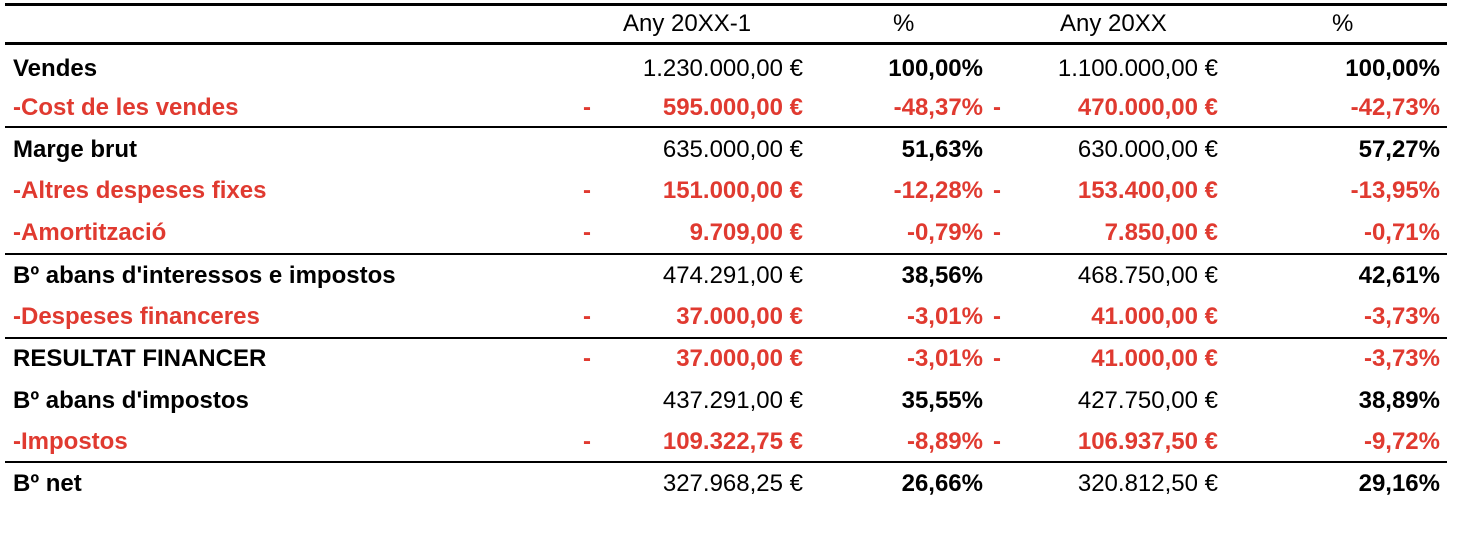 Image resolution: width=1463 pixels, height=535 pixels. What do you see at coordinates (1399, 149) in the screenshot?
I see `pct-current: 57,27%` at bounding box center [1399, 149].